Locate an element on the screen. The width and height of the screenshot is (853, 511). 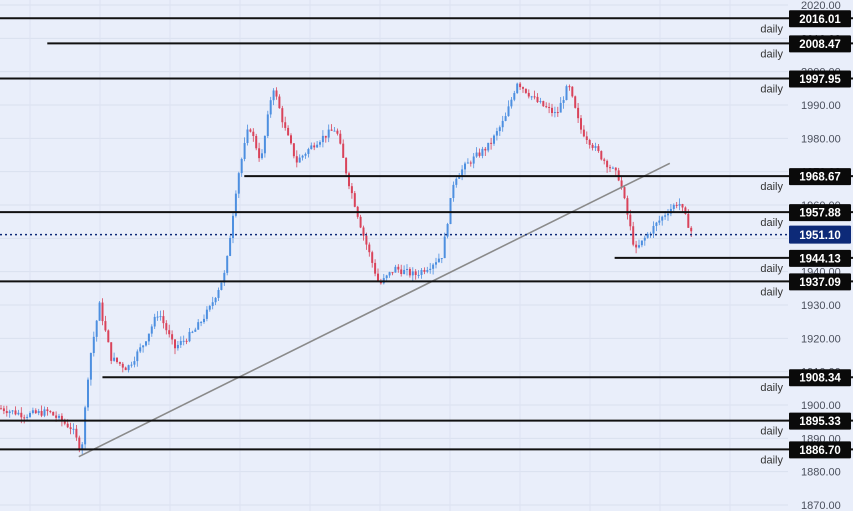
price-tick-label: 1880.00 is located at coordinates (821, 473).